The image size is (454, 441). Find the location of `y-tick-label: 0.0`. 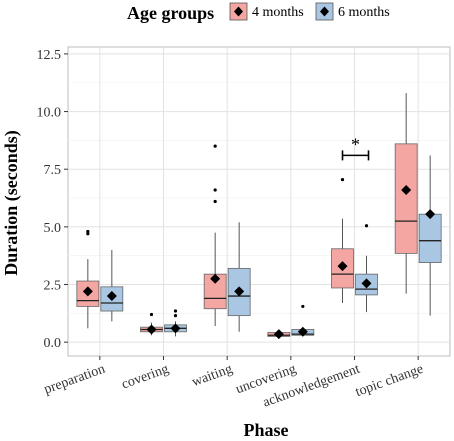

y-tick-label: 0.0 is located at coordinates (53, 343).